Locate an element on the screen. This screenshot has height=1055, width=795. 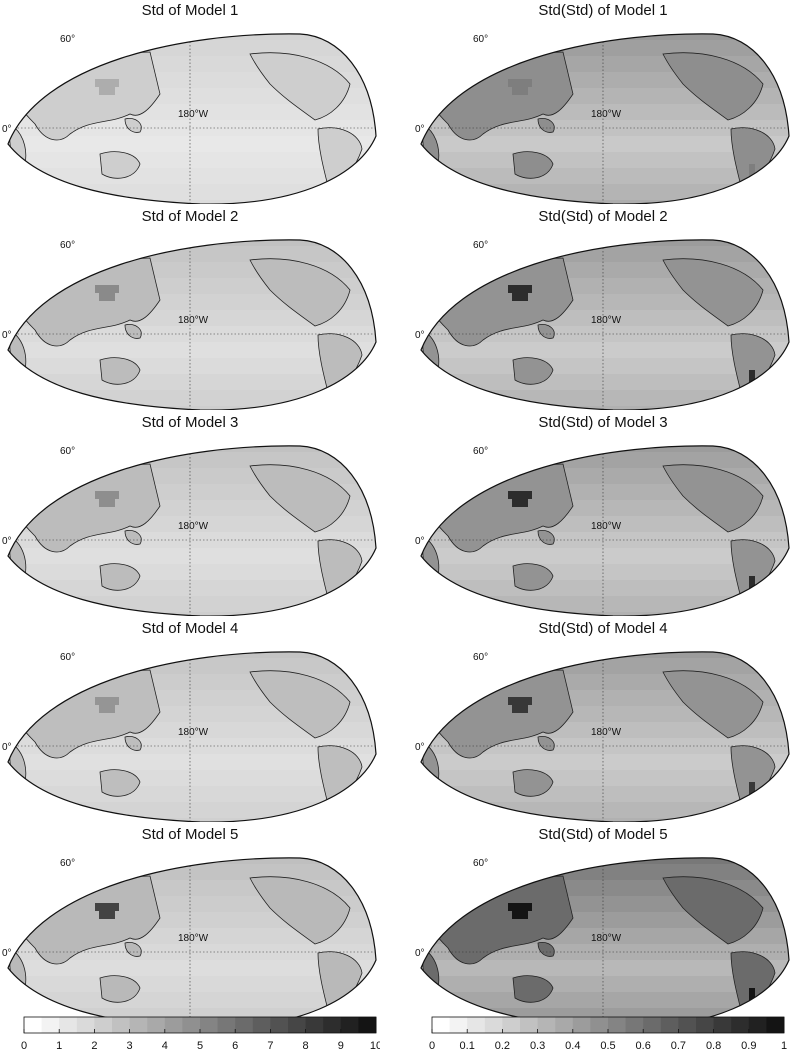
colorbar-tick-label: 0.3 is located at coordinates (537, 1046).